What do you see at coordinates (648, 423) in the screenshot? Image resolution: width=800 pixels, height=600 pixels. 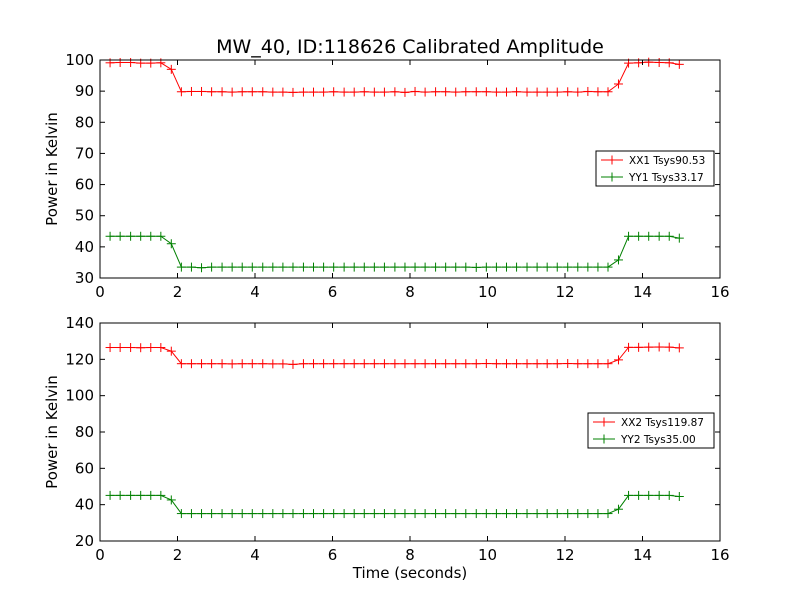 I see `legend-entry: XX2 Tsys119.87` at bounding box center [648, 423].